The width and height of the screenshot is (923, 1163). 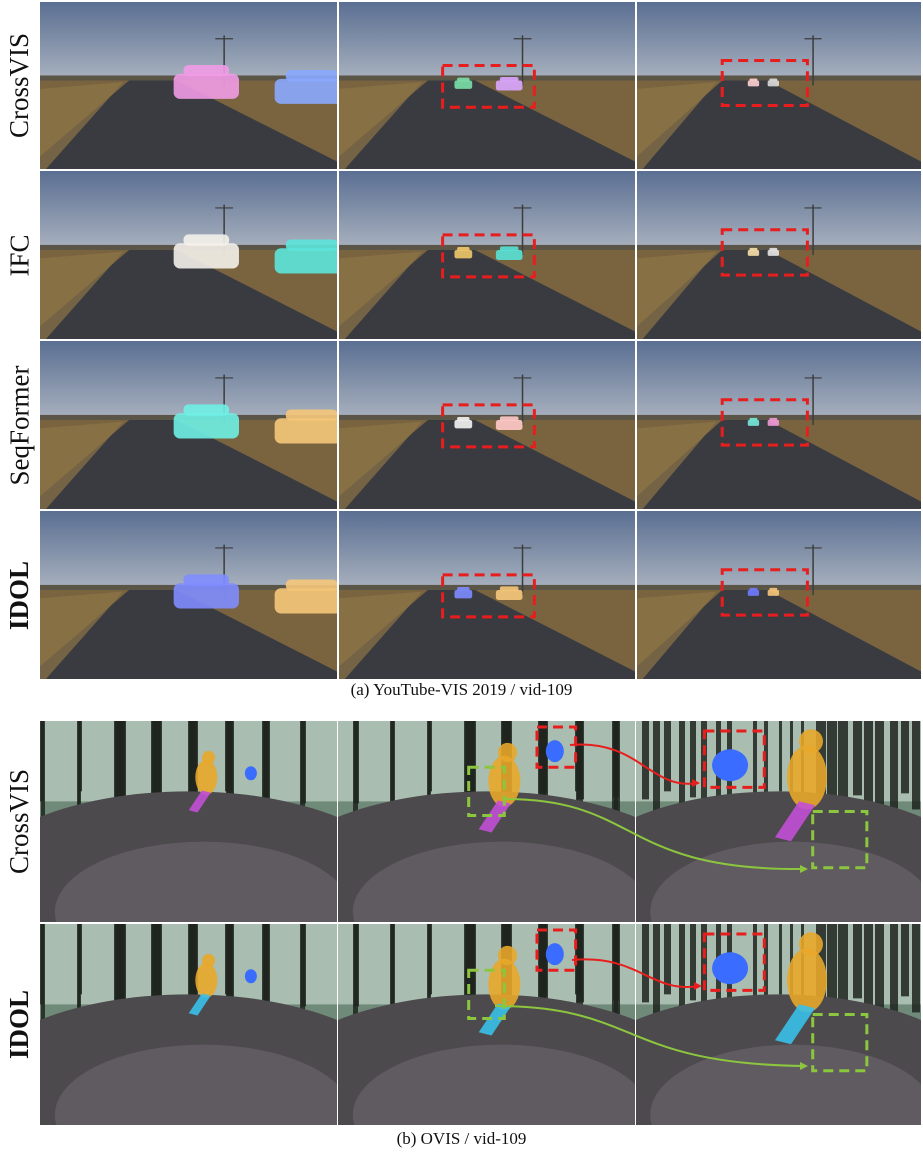 I want to click on row-a-4: IDOL, so click(x=461, y=595).